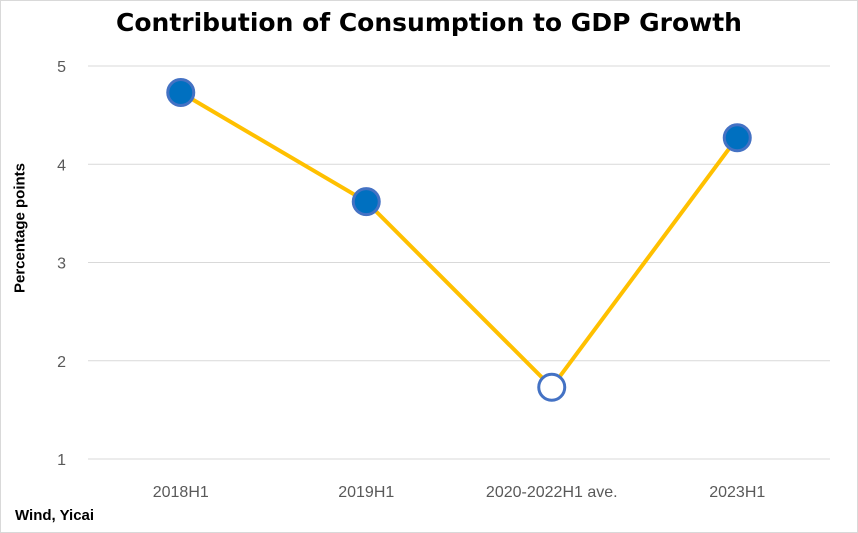  Describe the element at coordinates (459, 492) in the screenshot. I see `x-tick-labels: 2018H1 2019H1 2020-2022H1 ave. 2023H1` at that location.